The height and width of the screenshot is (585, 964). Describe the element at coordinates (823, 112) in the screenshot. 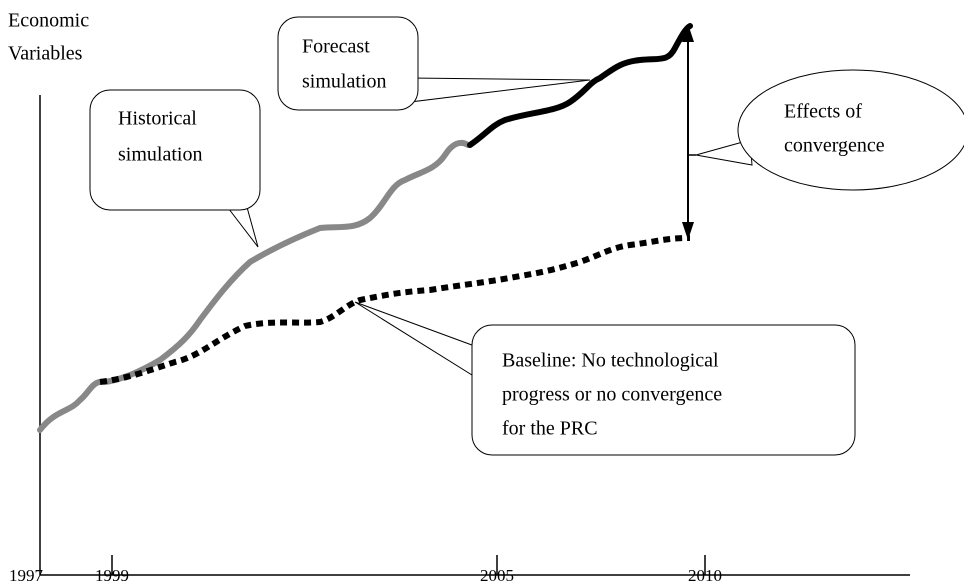

I see `callout-text: Effects of` at that location.